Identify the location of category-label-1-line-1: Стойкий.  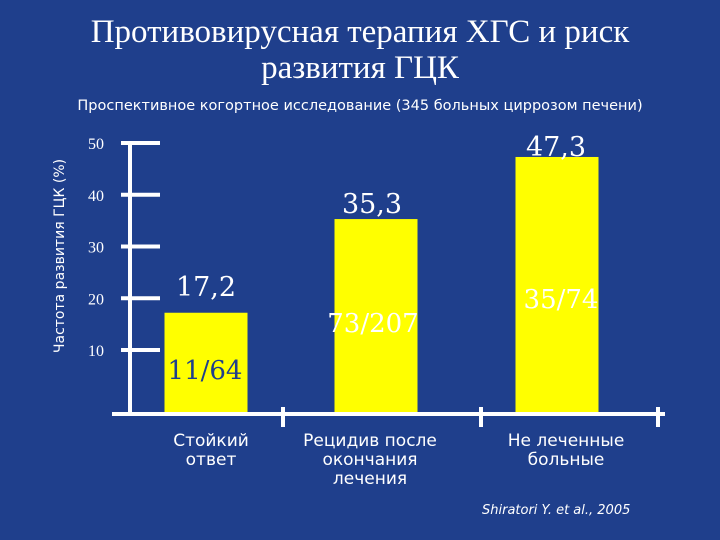
(211, 441).